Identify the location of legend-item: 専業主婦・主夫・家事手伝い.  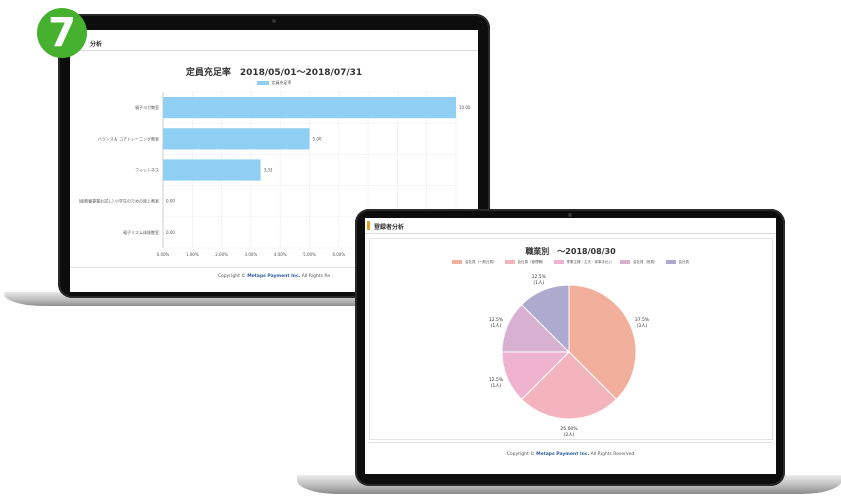
(583, 262).